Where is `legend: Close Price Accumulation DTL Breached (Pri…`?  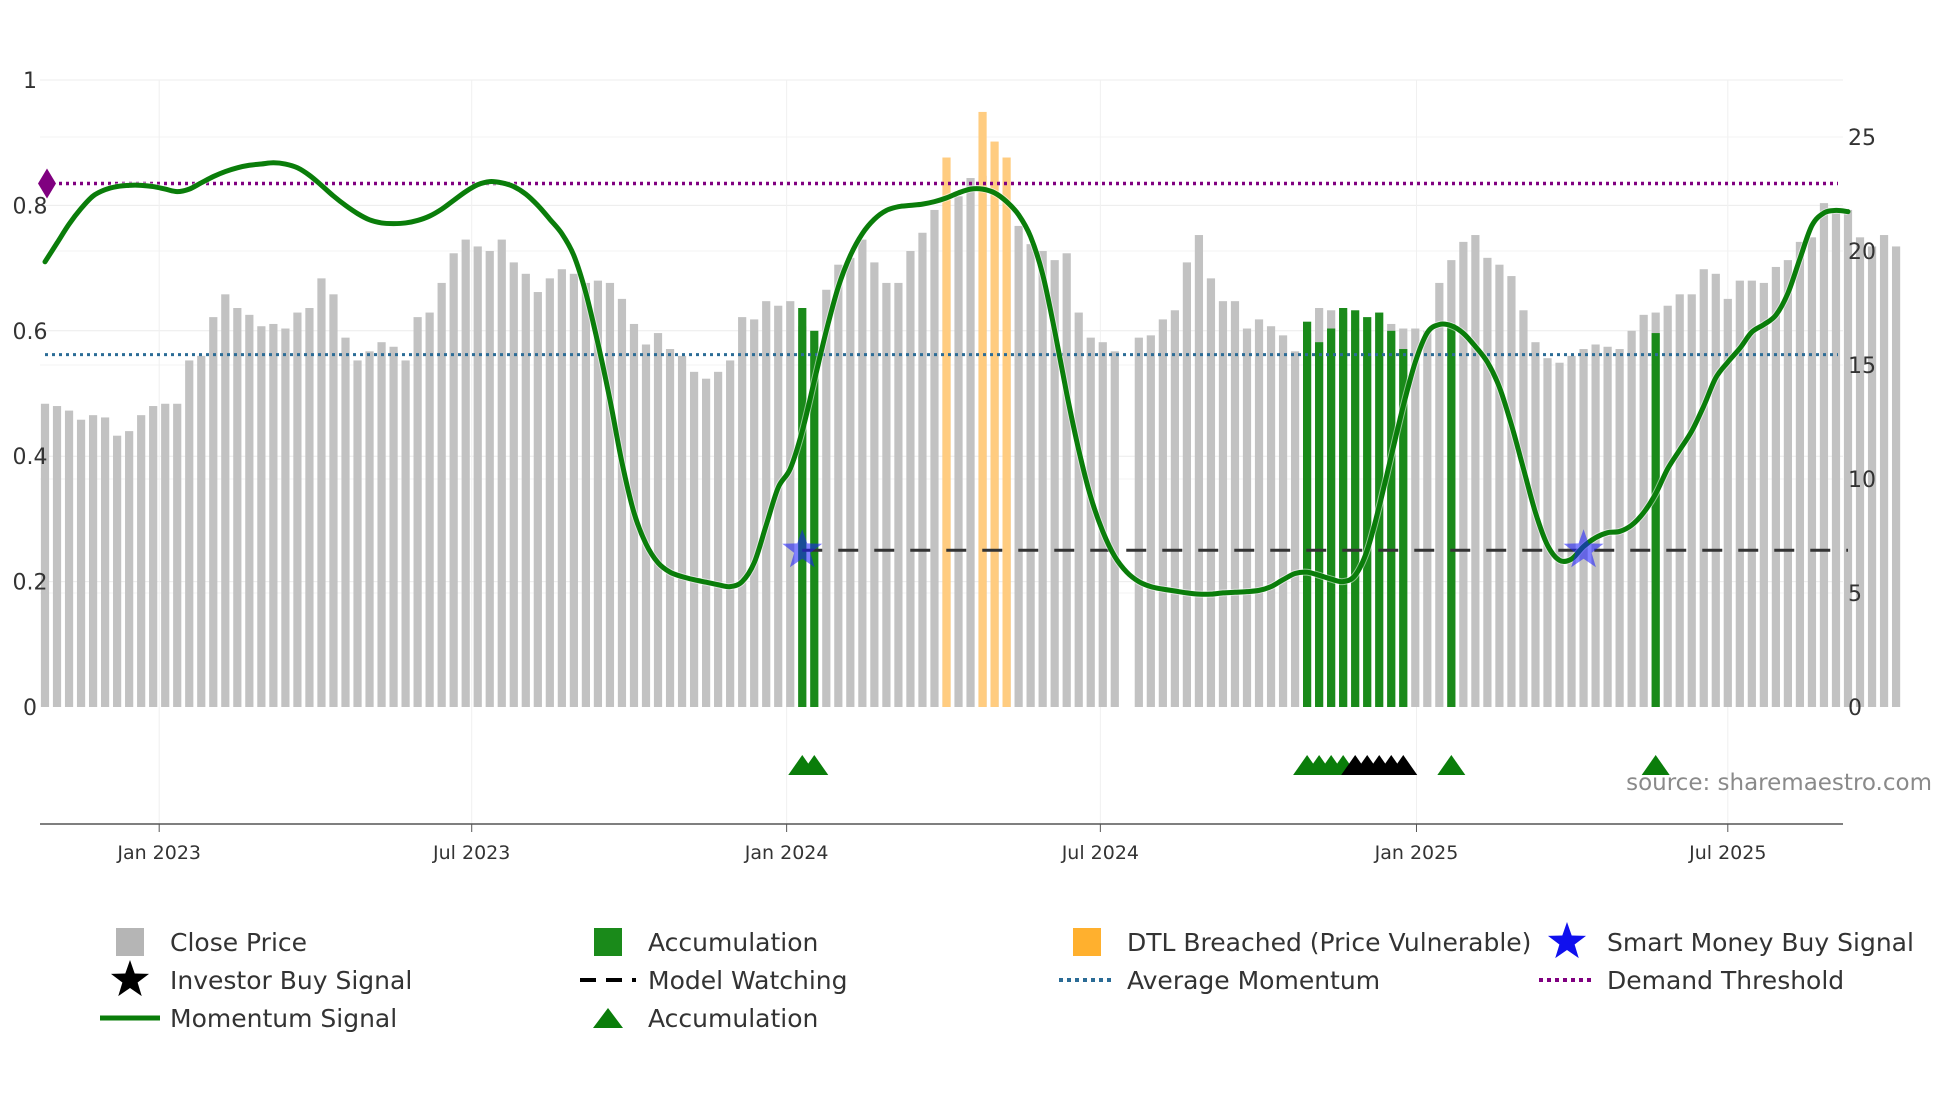 legend: Close Price Accumulation DTL Breached (Pri… is located at coordinates (1007, 977).